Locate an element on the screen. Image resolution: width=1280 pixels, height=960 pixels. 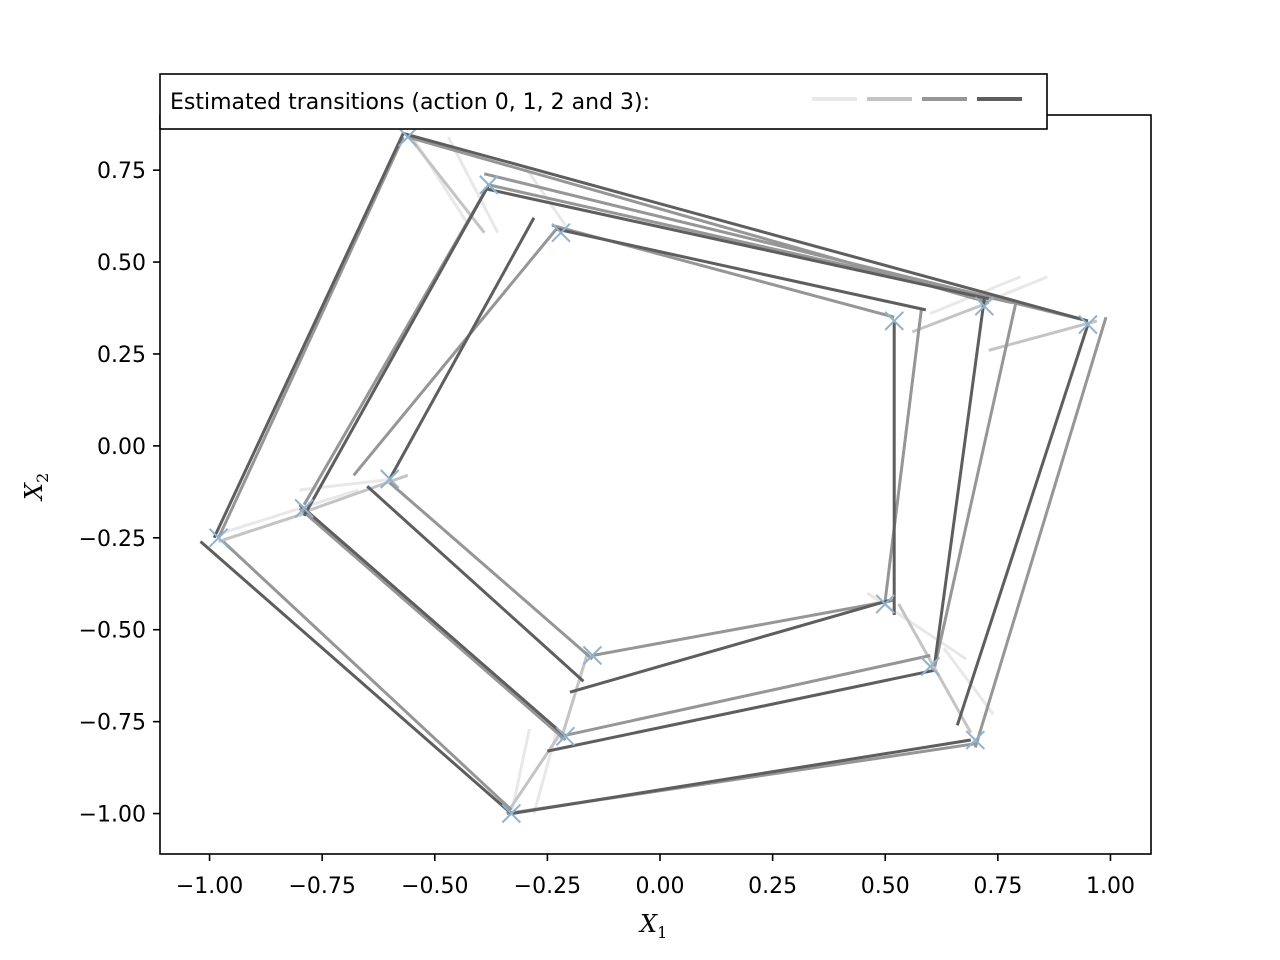
x-axis-label-main: X is located at coordinates (648, 924).